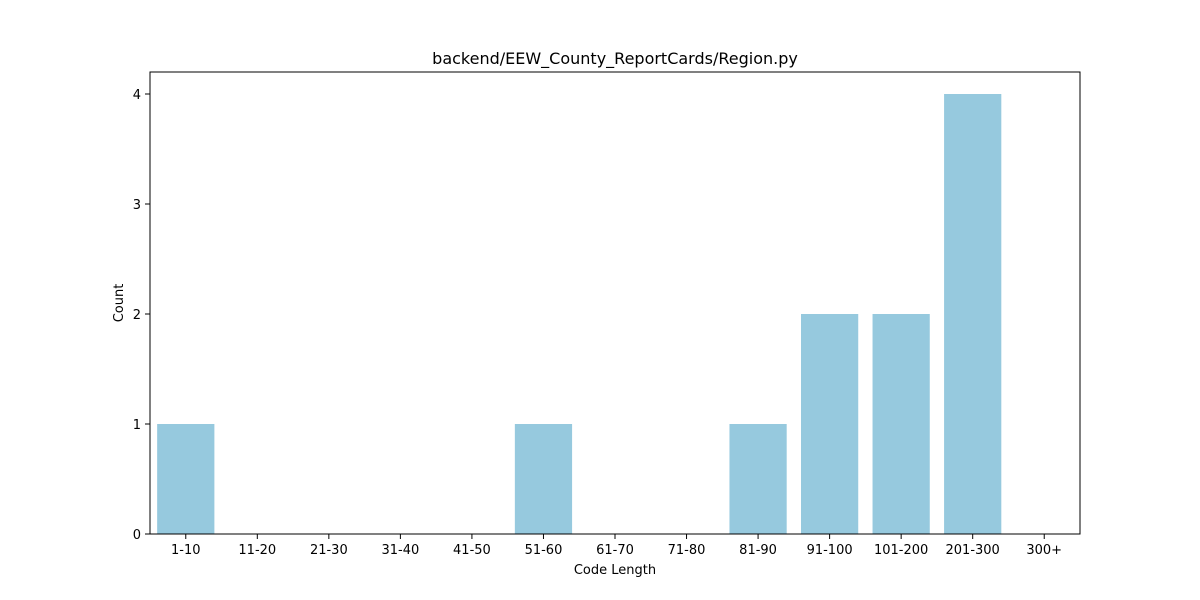  I want to click on y-tick-label: 4, so click(137, 95).